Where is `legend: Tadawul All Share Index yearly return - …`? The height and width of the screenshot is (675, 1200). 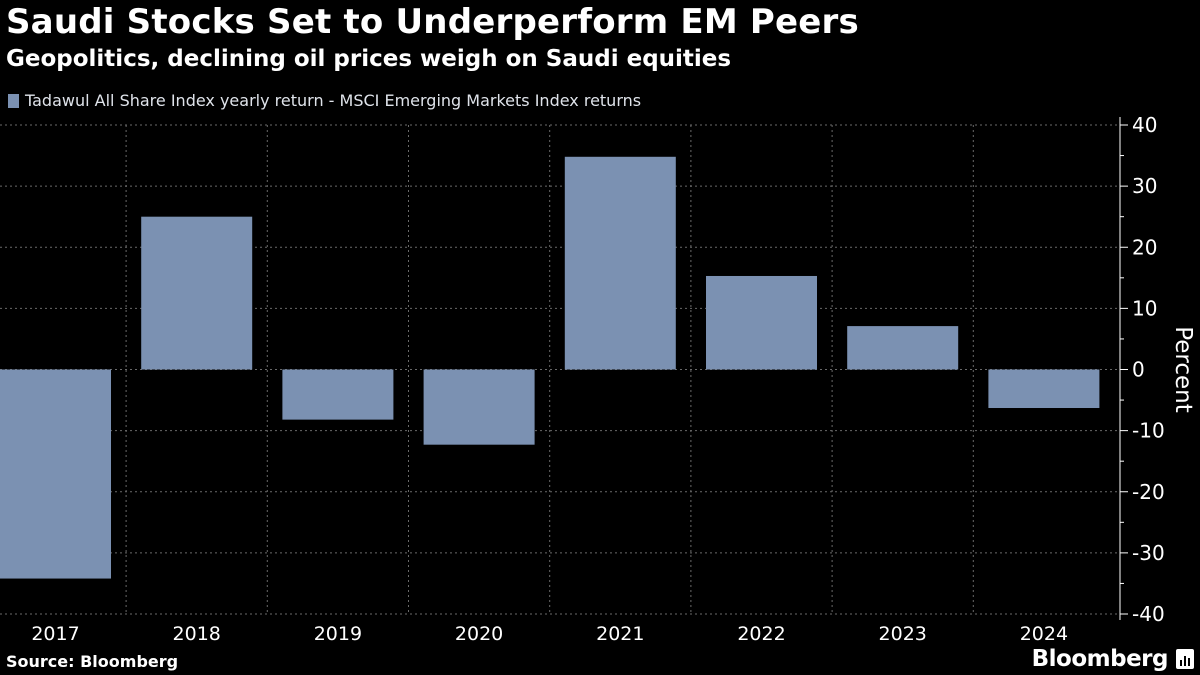
legend: Tadawul All Share Index yearly return - … is located at coordinates (324, 100).